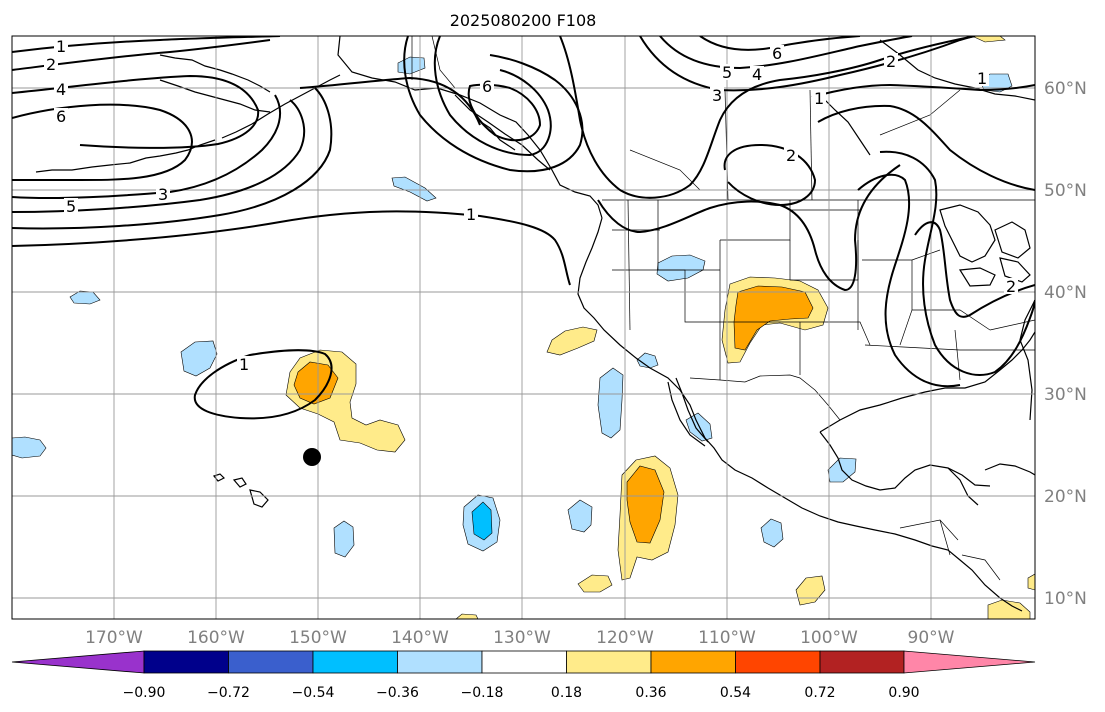  I want to click on pos-region-south-center, so click(467, 616).